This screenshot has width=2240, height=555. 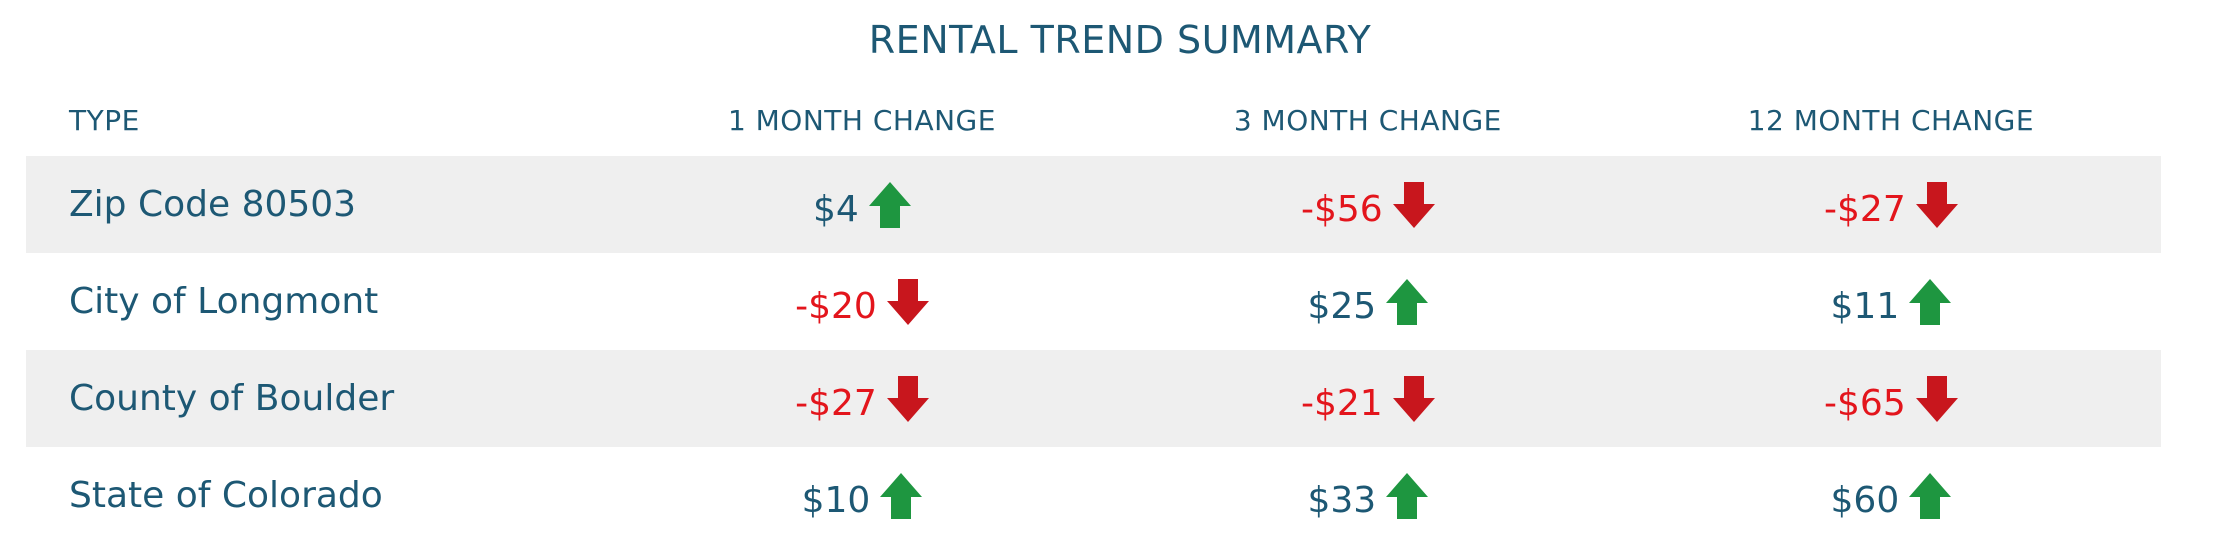 What do you see at coordinates (861, 120) in the screenshot?
I see `column-header: 1 MONTH CHANGE` at bounding box center [861, 120].